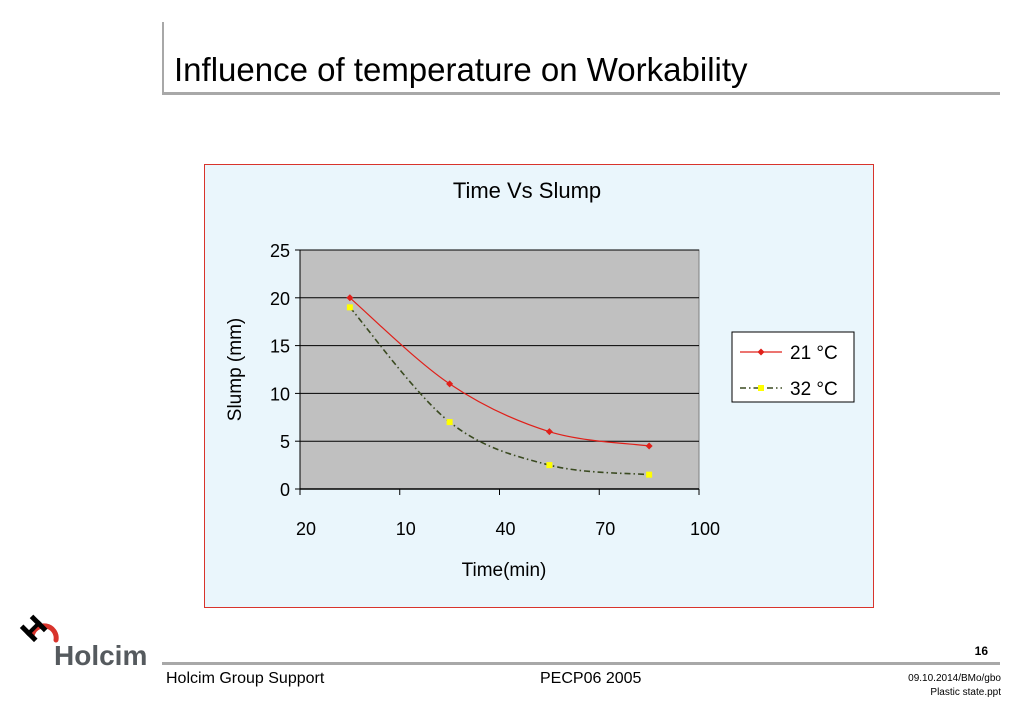 Image resolution: width=1023 pixels, height=708 pixels. What do you see at coordinates (280, 347) in the screenshot?
I see `y-tick-label: 15` at bounding box center [280, 347].